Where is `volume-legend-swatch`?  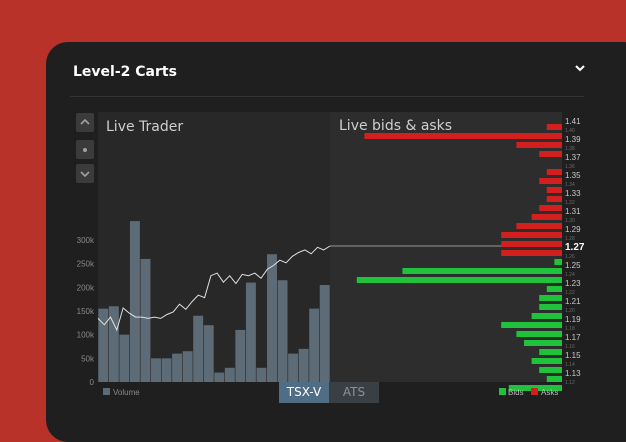 volume-legend-swatch is located at coordinates (106, 391).